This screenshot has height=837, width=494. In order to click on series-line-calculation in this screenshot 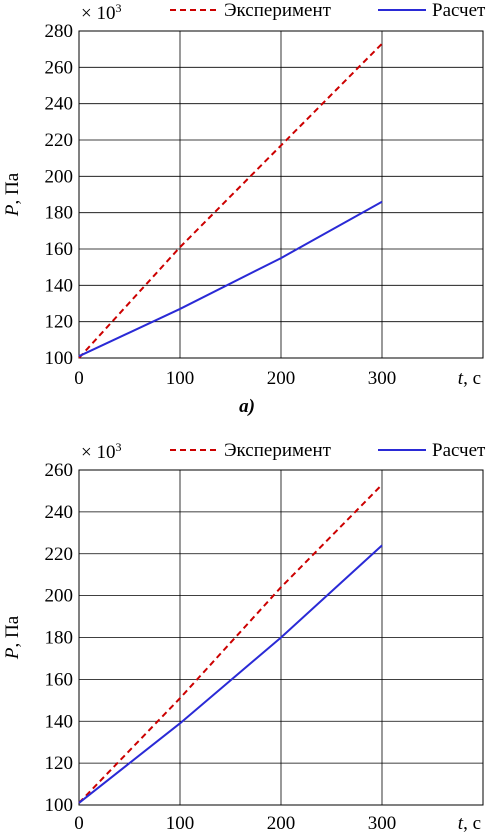, I will do `click(230, 279)`.